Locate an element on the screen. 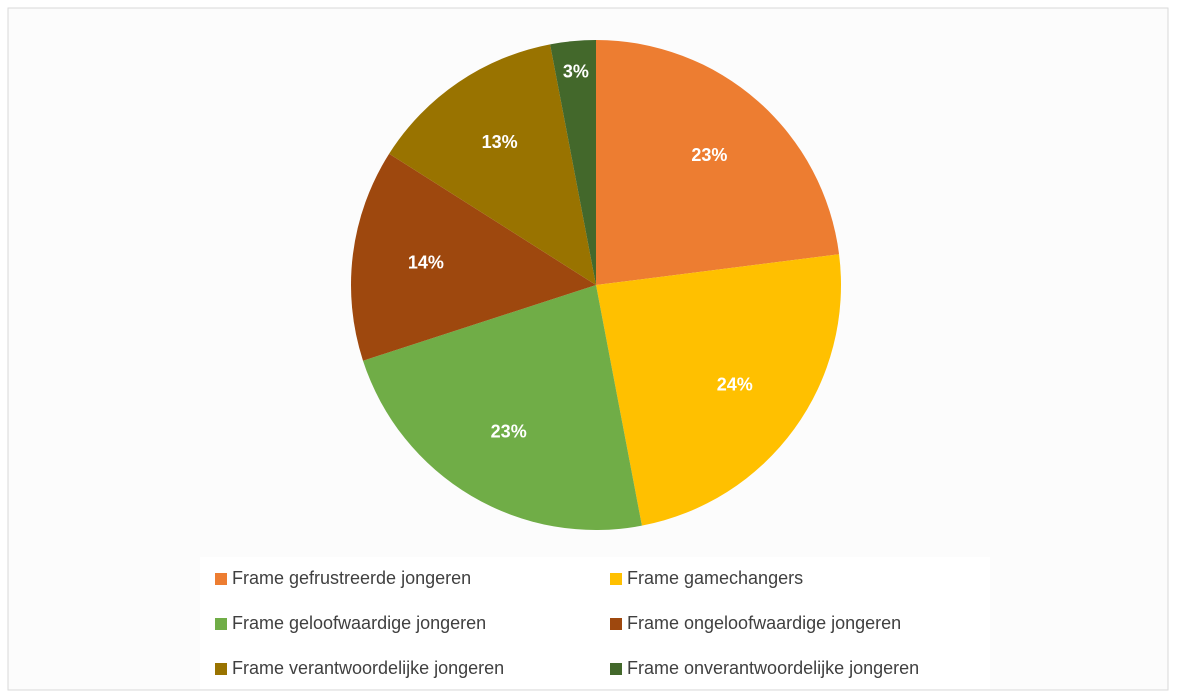  legend-label: Frame geloofwaardige jongeren is located at coordinates (359, 623).